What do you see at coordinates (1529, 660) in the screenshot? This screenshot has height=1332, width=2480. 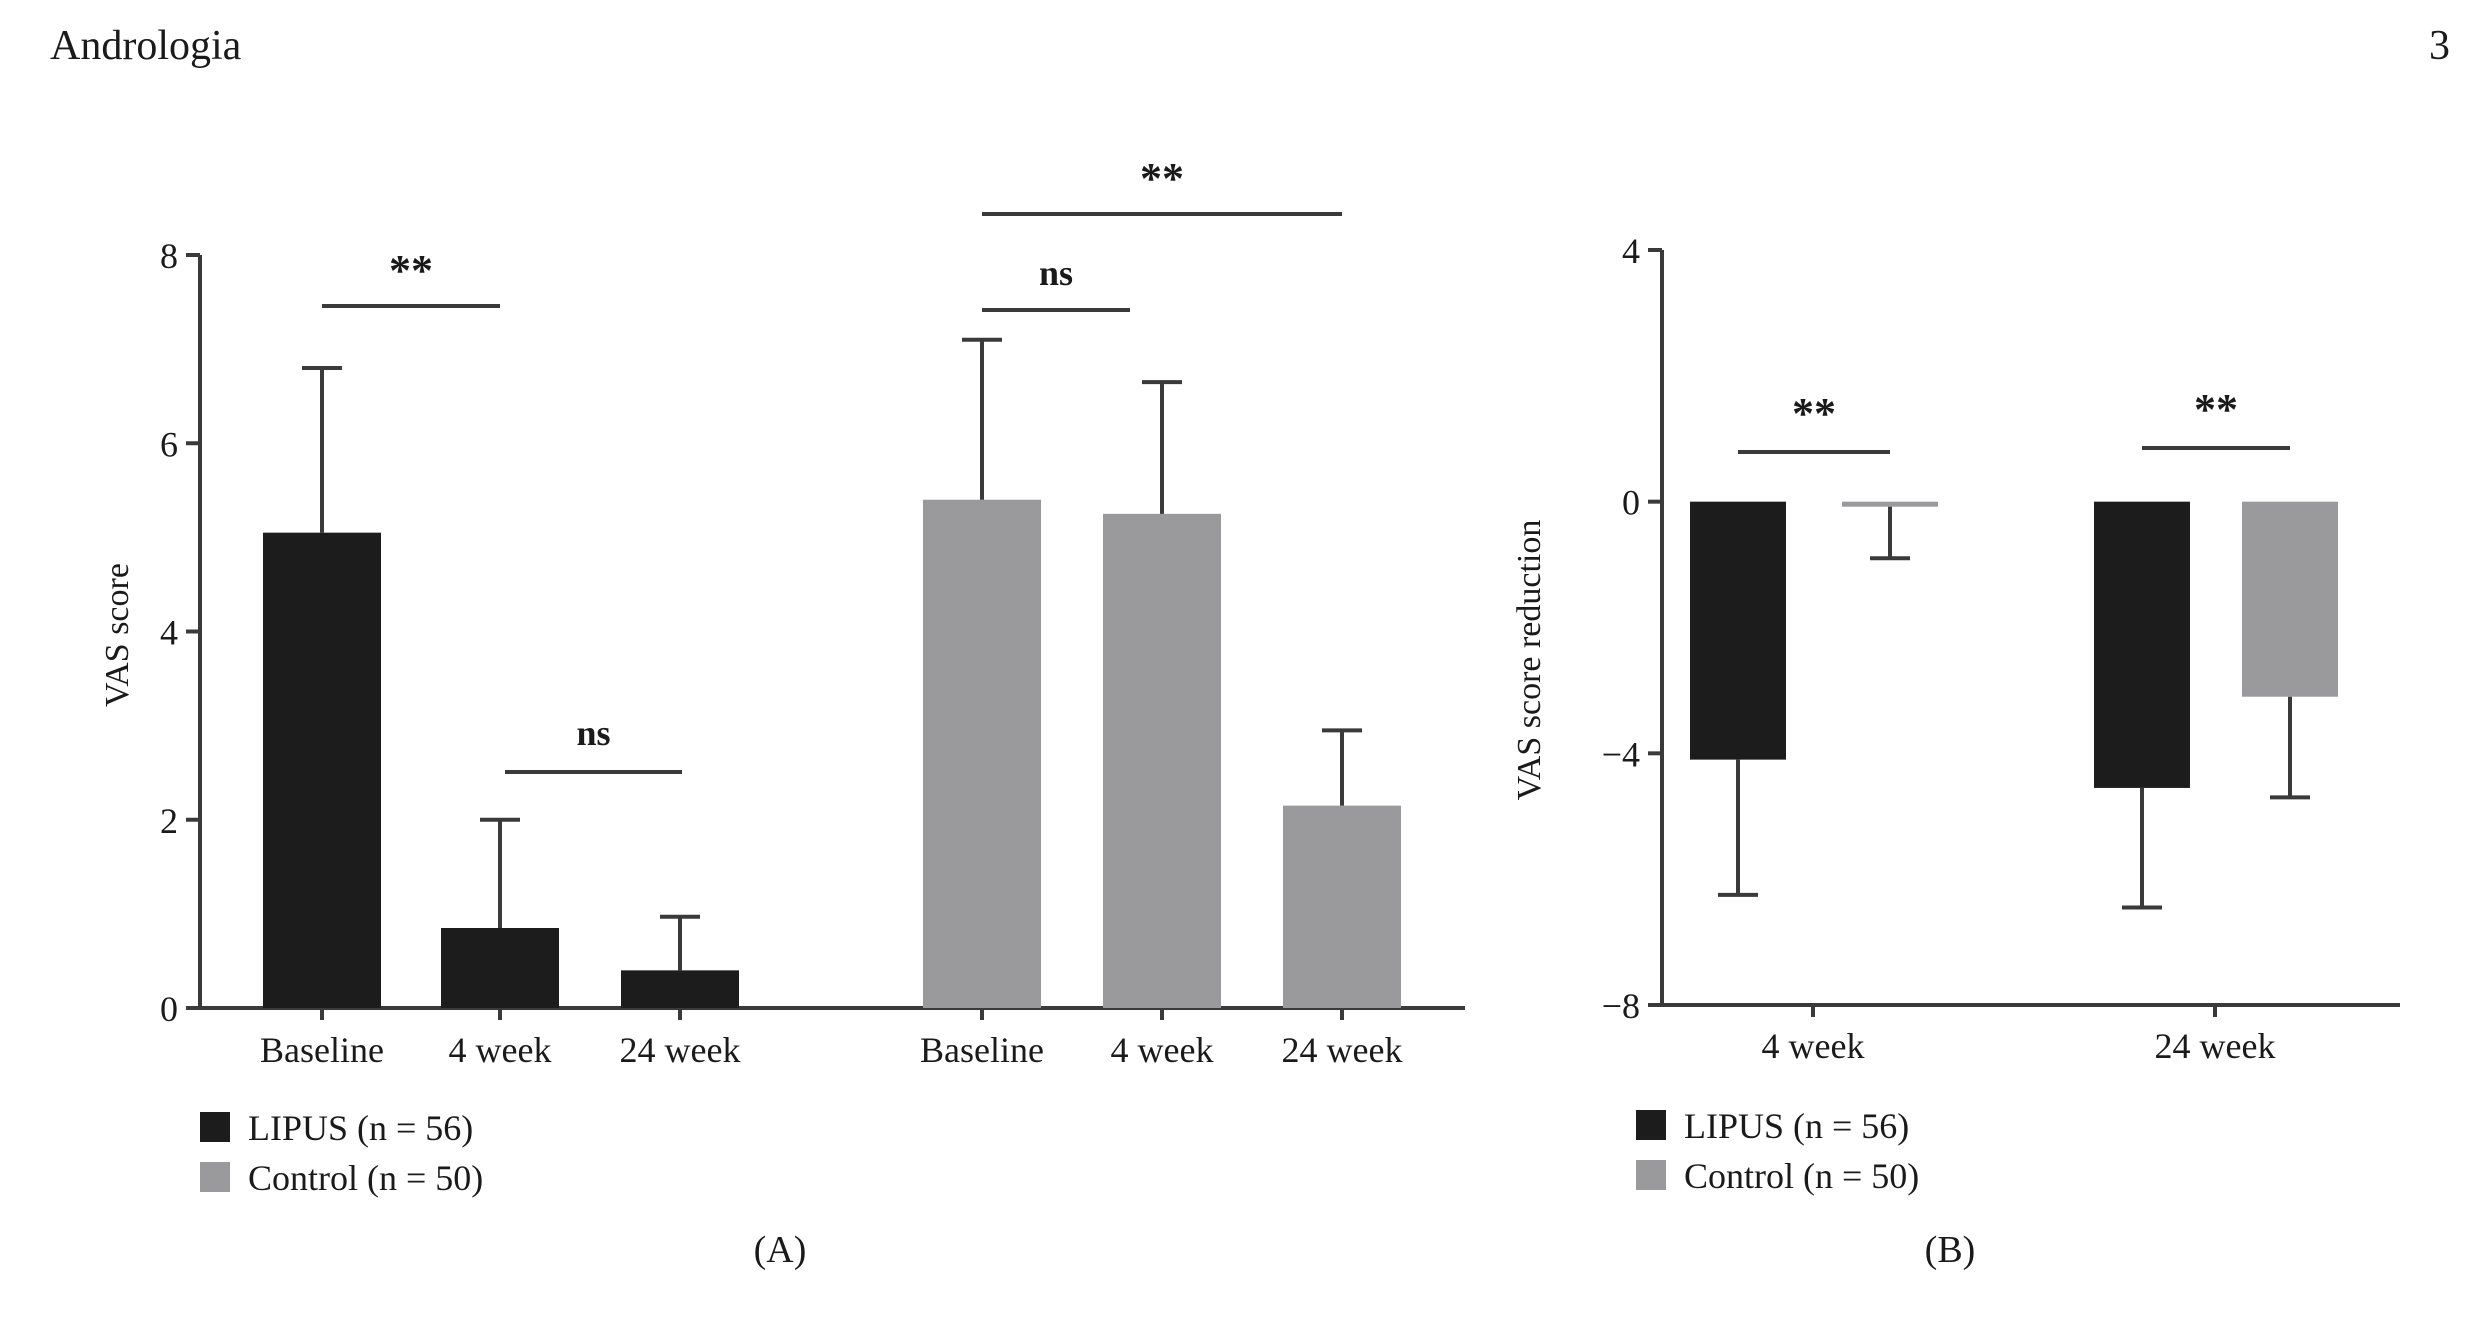 I see `y-axis-label-b: VAS score reduction` at bounding box center [1529, 660].